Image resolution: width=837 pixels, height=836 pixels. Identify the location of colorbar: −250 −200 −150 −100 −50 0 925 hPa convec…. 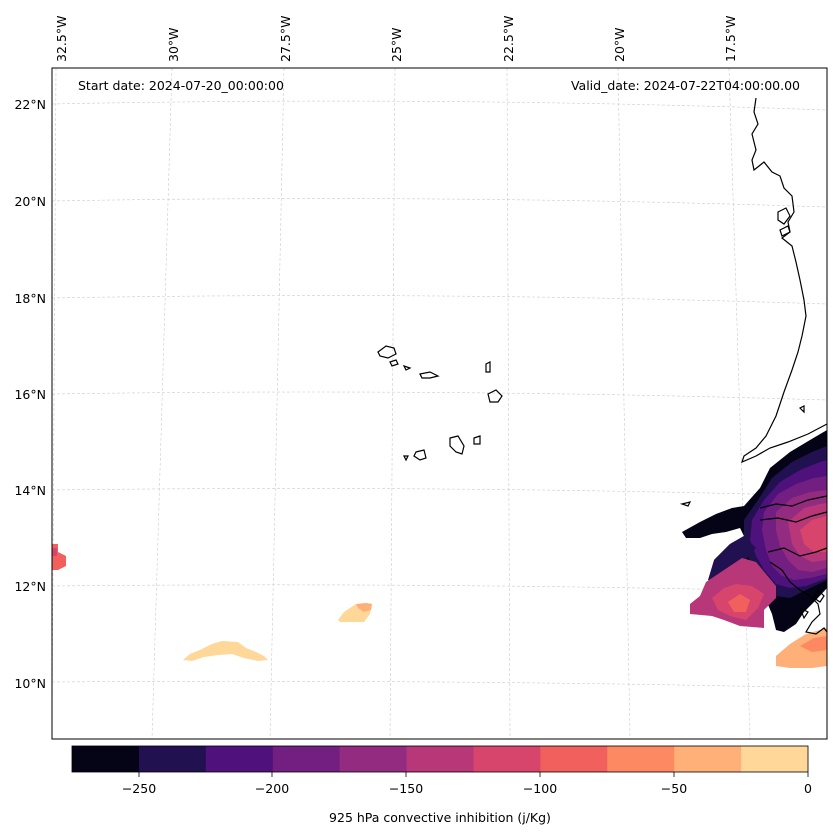
(441, 785).